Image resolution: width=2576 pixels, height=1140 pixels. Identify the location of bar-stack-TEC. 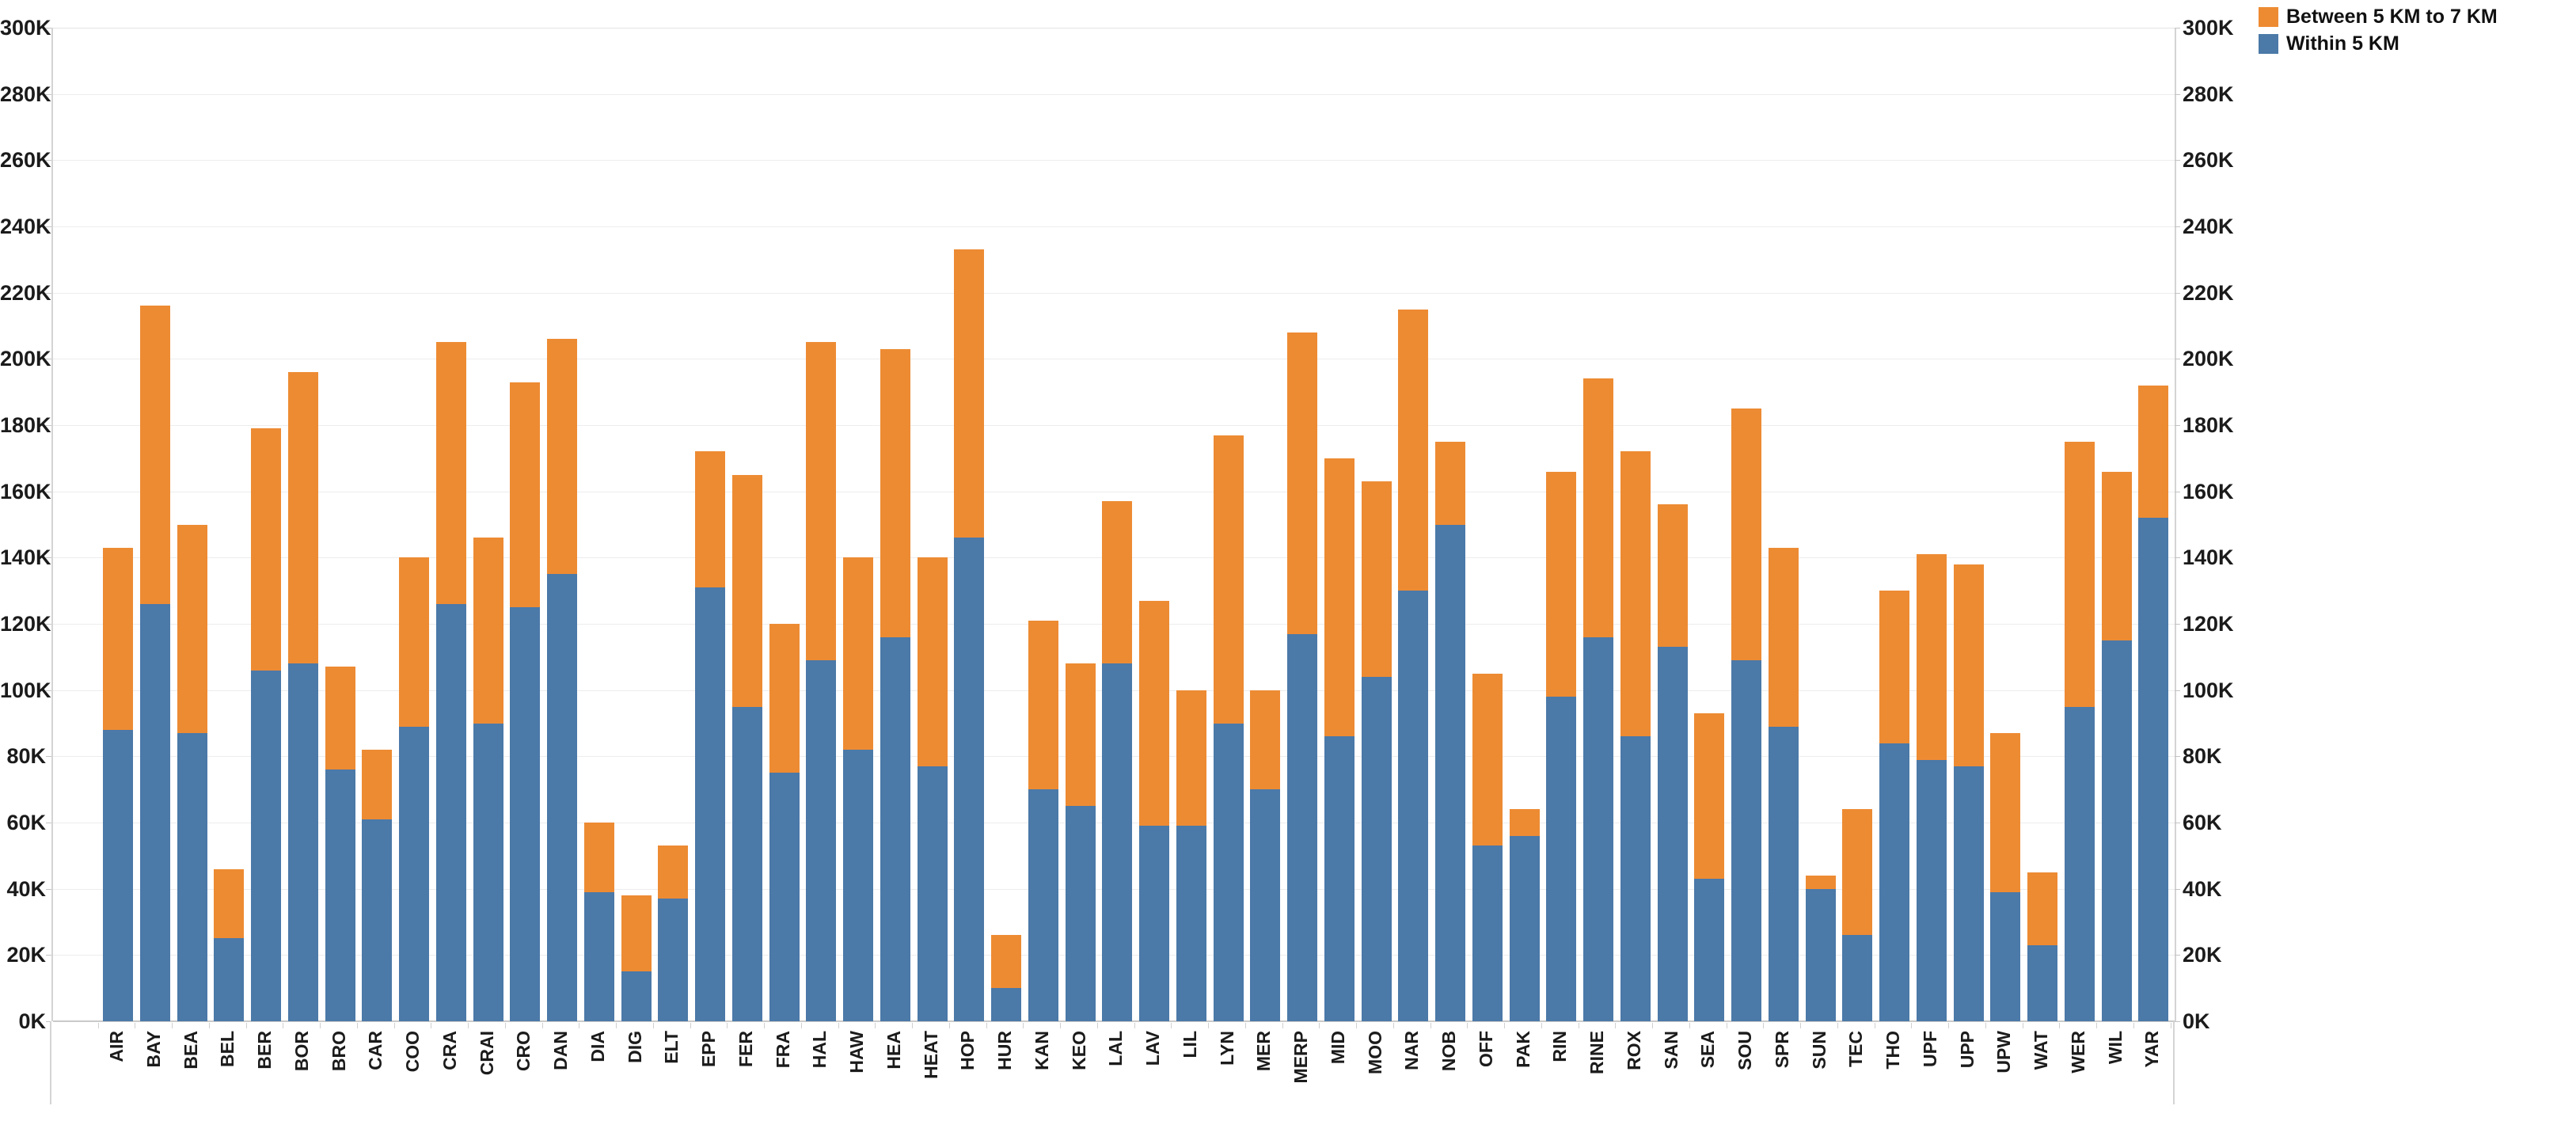
(1857, 915).